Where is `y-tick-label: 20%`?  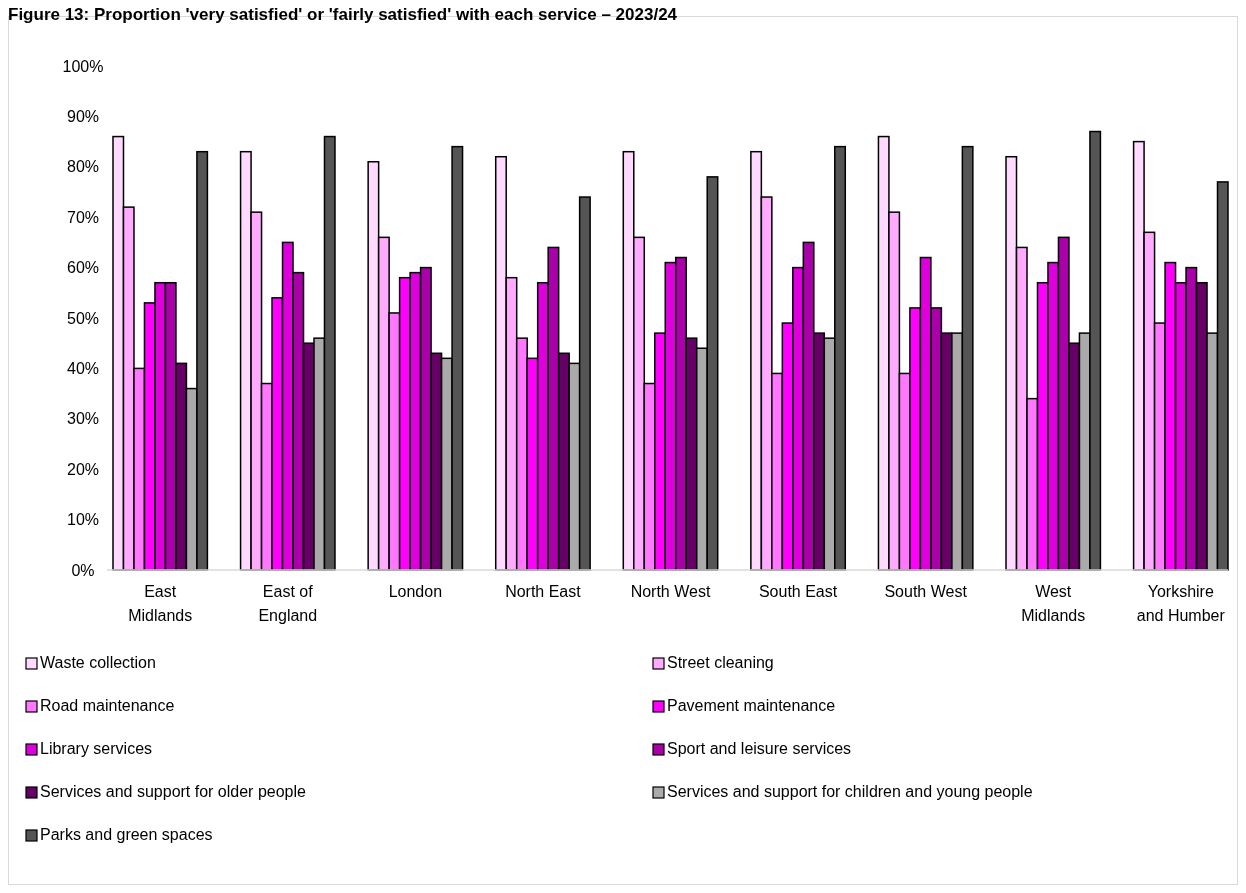
y-tick-label: 20% is located at coordinates (83, 469).